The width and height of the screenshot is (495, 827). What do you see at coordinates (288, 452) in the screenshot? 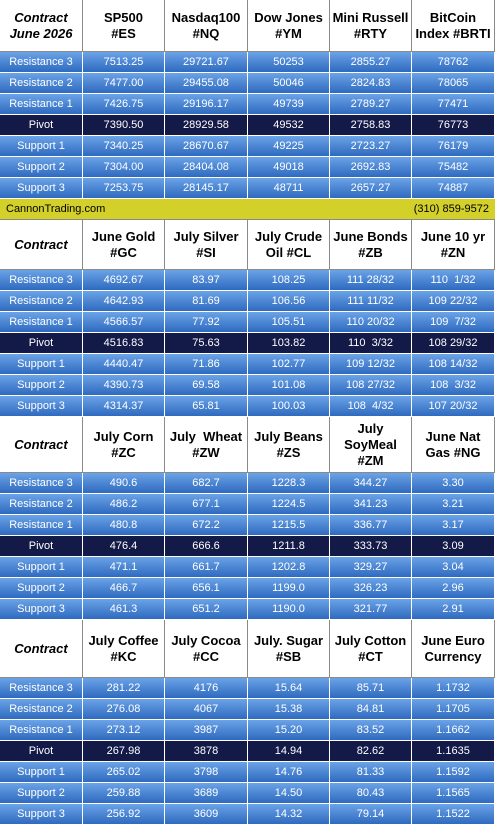
I see `header-text: #ZS` at bounding box center [288, 452].